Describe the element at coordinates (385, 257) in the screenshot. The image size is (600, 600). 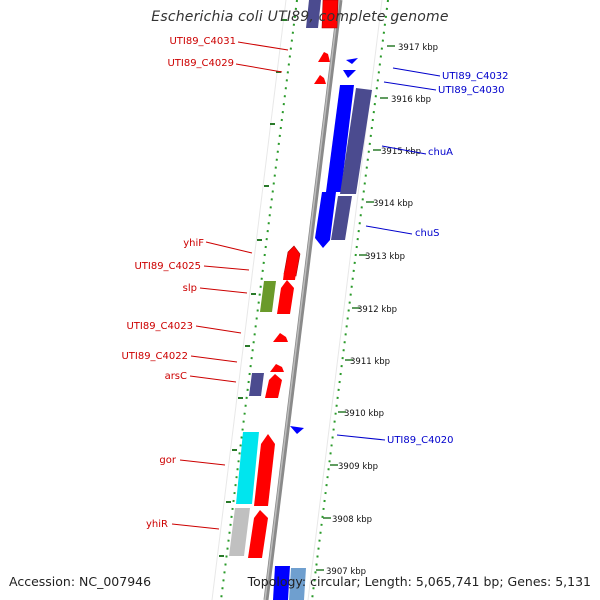
I see `tick-label: 3913 kbp` at that location.